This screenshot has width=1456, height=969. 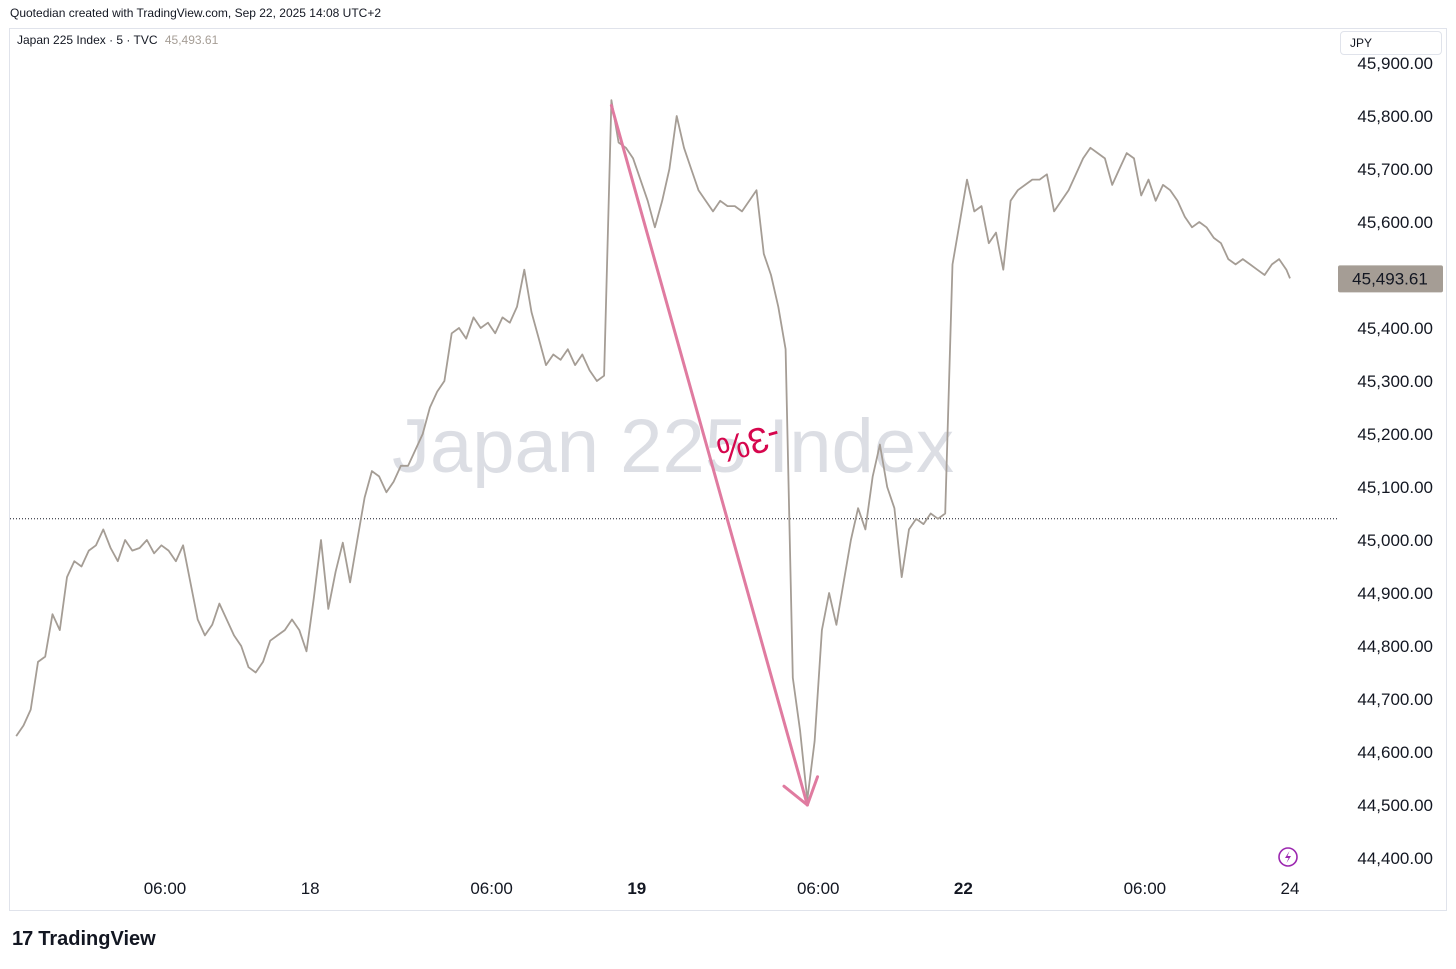 I want to click on symbol-legend: Japan 225 Index · 5 · TVC 45,493.61, so click(x=117, y=40).